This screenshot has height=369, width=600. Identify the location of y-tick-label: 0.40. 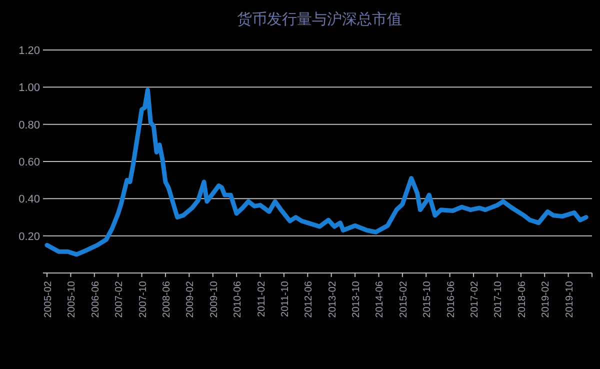
(29, 200).